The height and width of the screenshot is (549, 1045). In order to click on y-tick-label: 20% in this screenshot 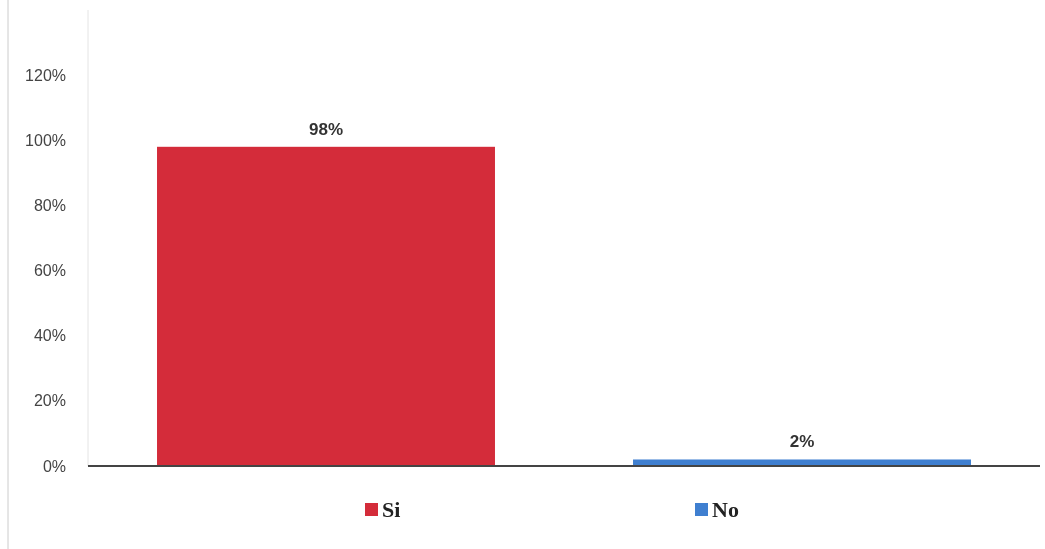, I will do `click(49, 401)`.